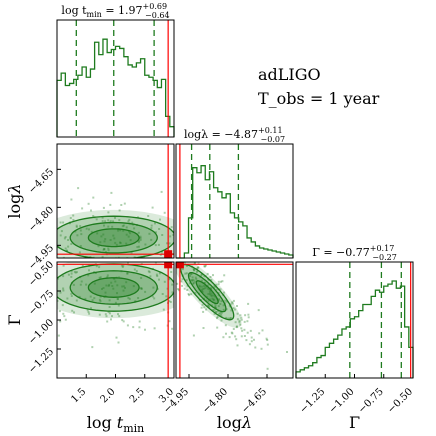 Image resolution: width=436 pixels, height=436 pixels. What do you see at coordinates (382, 248) in the screenshot?
I see `title-plus: +0.17` at bounding box center [382, 248].